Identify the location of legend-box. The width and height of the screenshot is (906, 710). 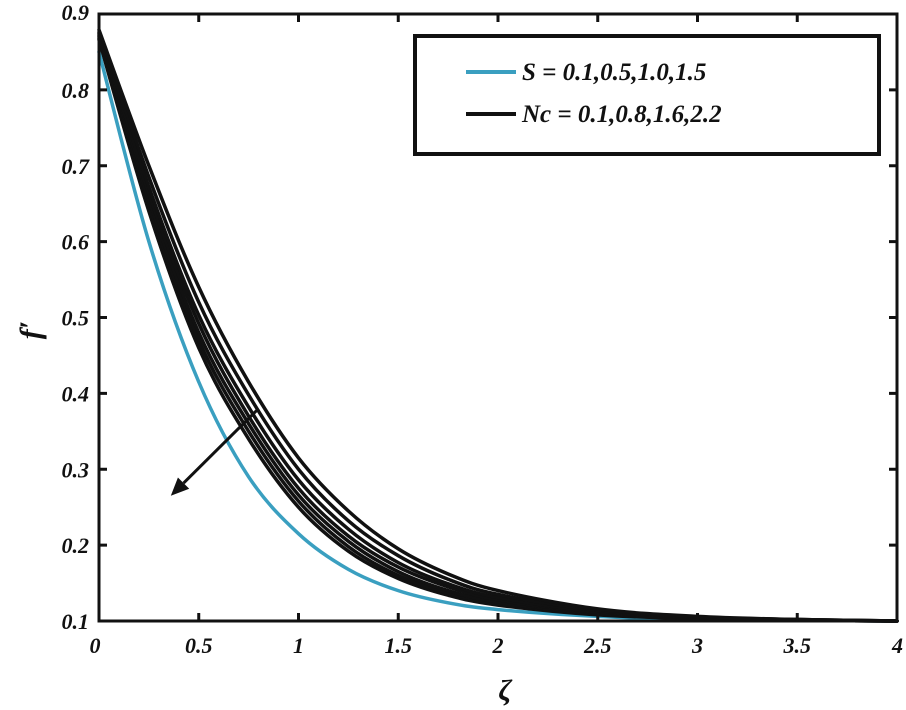
(647, 95).